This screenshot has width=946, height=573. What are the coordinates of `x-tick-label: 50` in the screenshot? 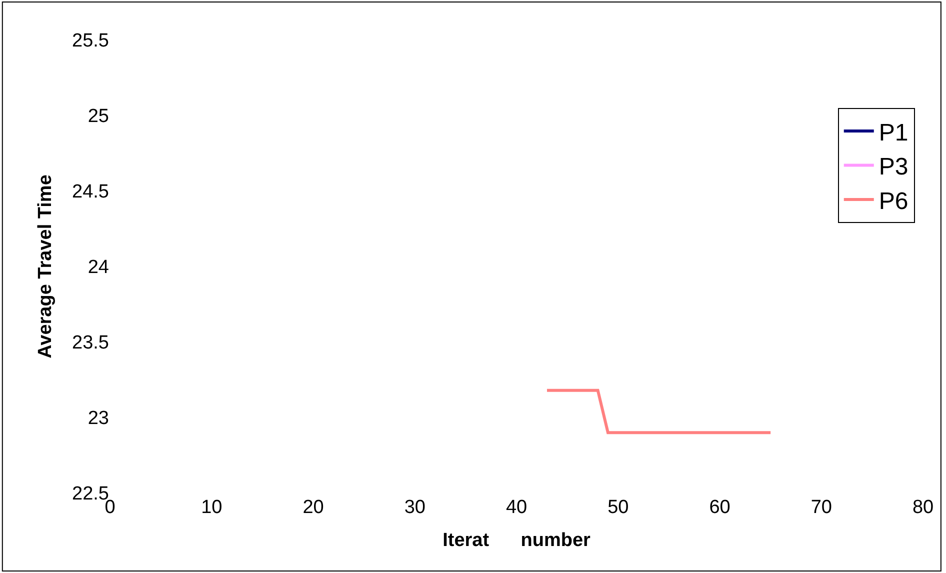 It's located at (618, 507).